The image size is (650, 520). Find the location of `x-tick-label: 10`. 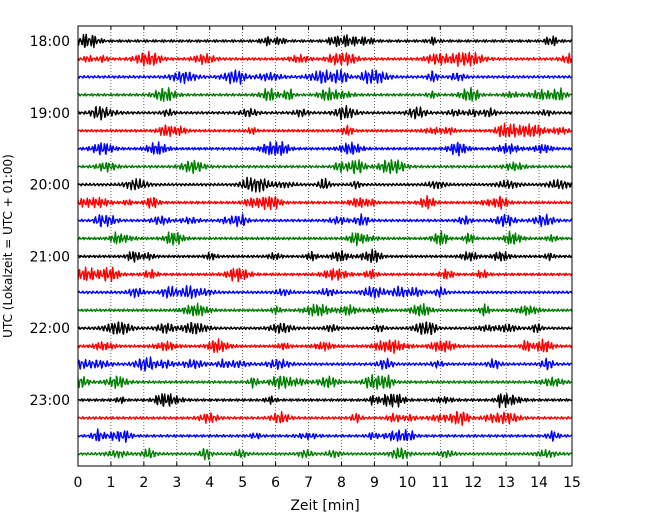

x-tick-label: 10 is located at coordinates (407, 483).